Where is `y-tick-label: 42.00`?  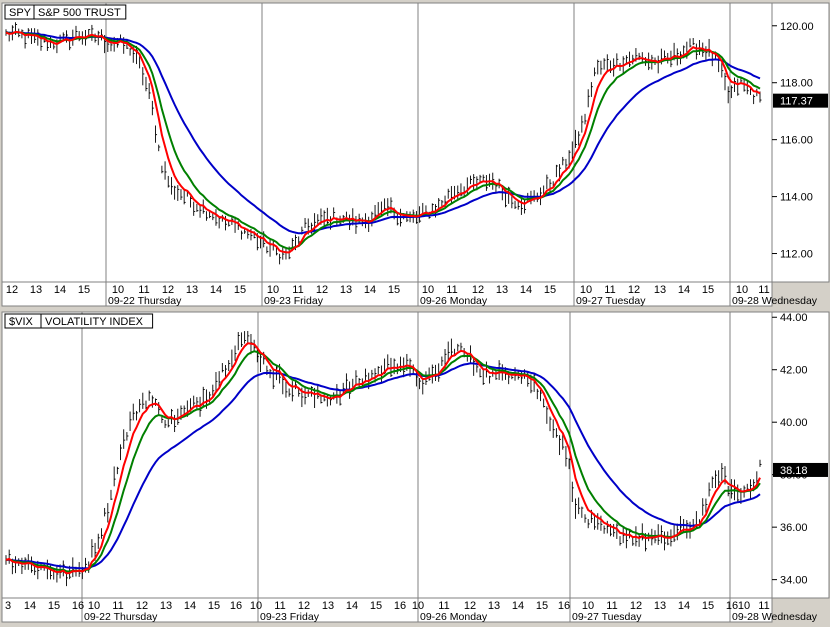 y-tick-label: 42.00 is located at coordinates (794, 371).